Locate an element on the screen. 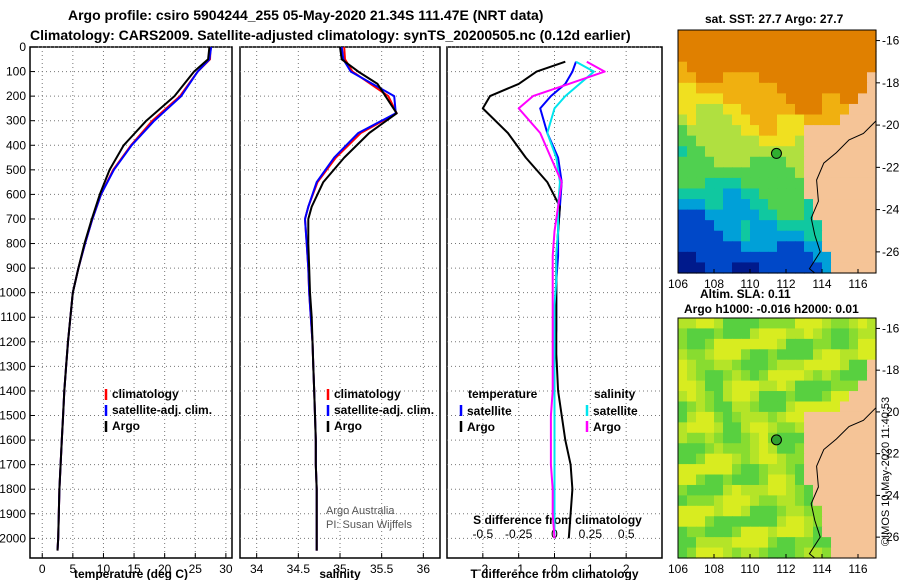 This screenshot has height=580, width=900. argo-location-marker is located at coordinates (776, 440).